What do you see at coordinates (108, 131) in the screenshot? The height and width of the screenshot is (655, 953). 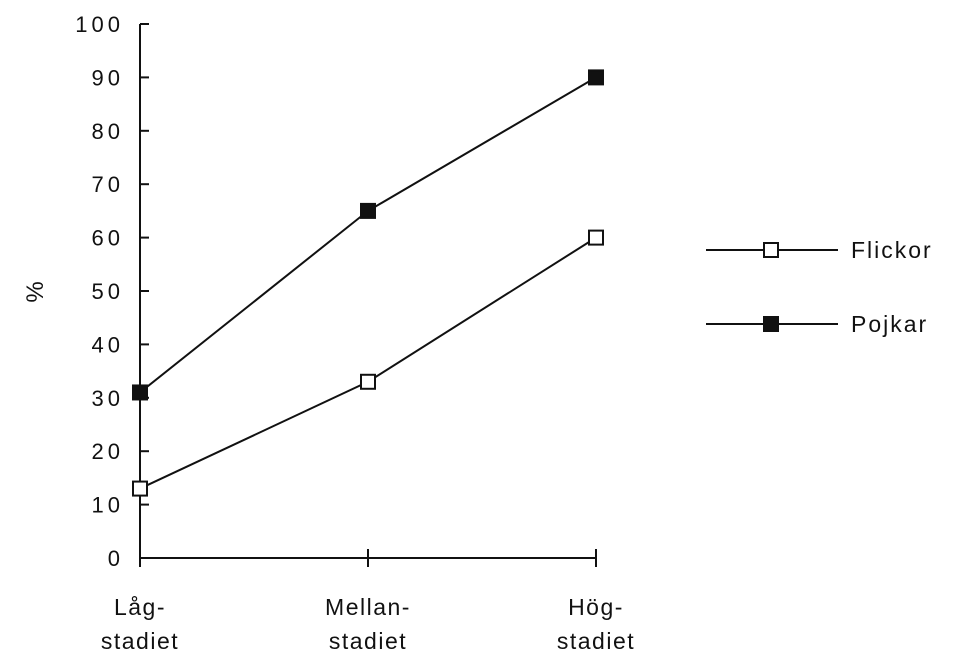 I see `y-tick-label: 80` at bounding box center [108, 131].